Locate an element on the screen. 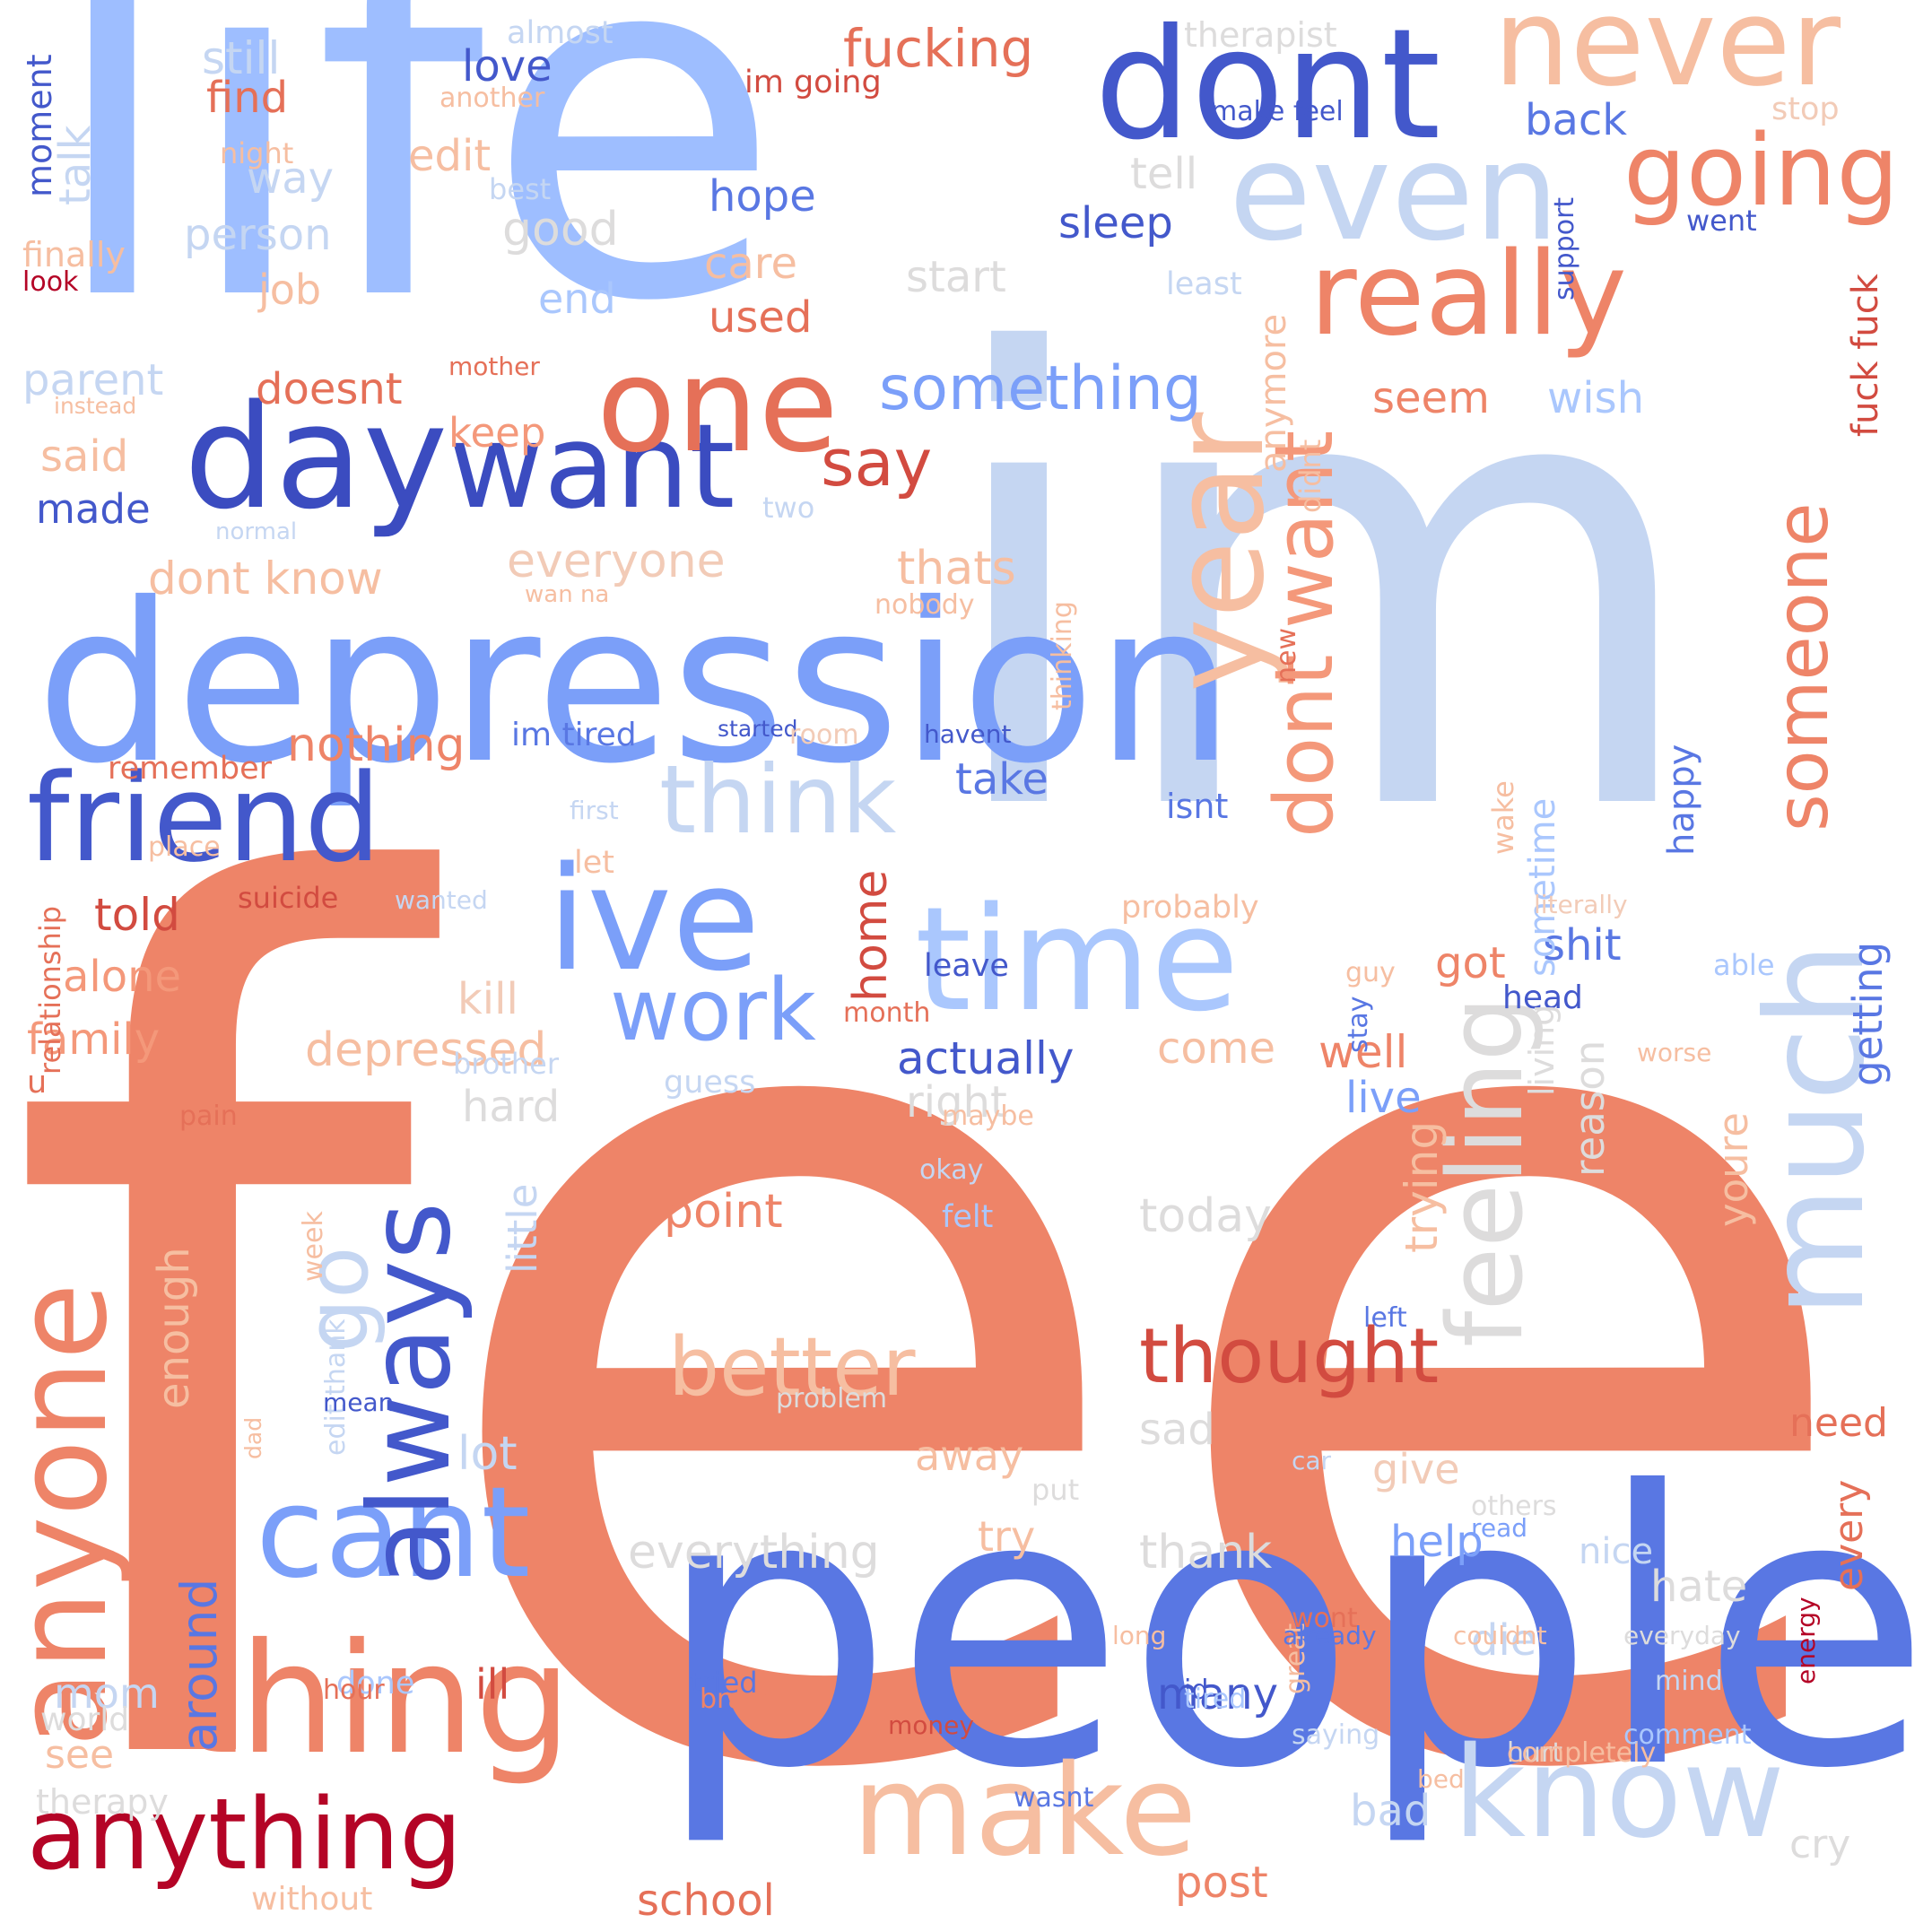 Image resolution: width=1932 pixels, height=1932 pixels. word-able: able is located at coordinates (1744, 965).